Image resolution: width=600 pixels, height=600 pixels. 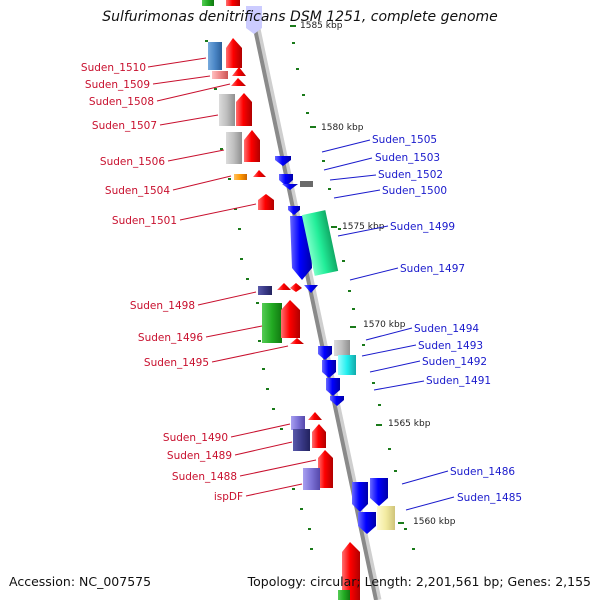 What do you see at coordinates (489, 498) in the screenshot?
I see `gene-label-suden-1485: Suden_1485` at bounding box center [489, 498].